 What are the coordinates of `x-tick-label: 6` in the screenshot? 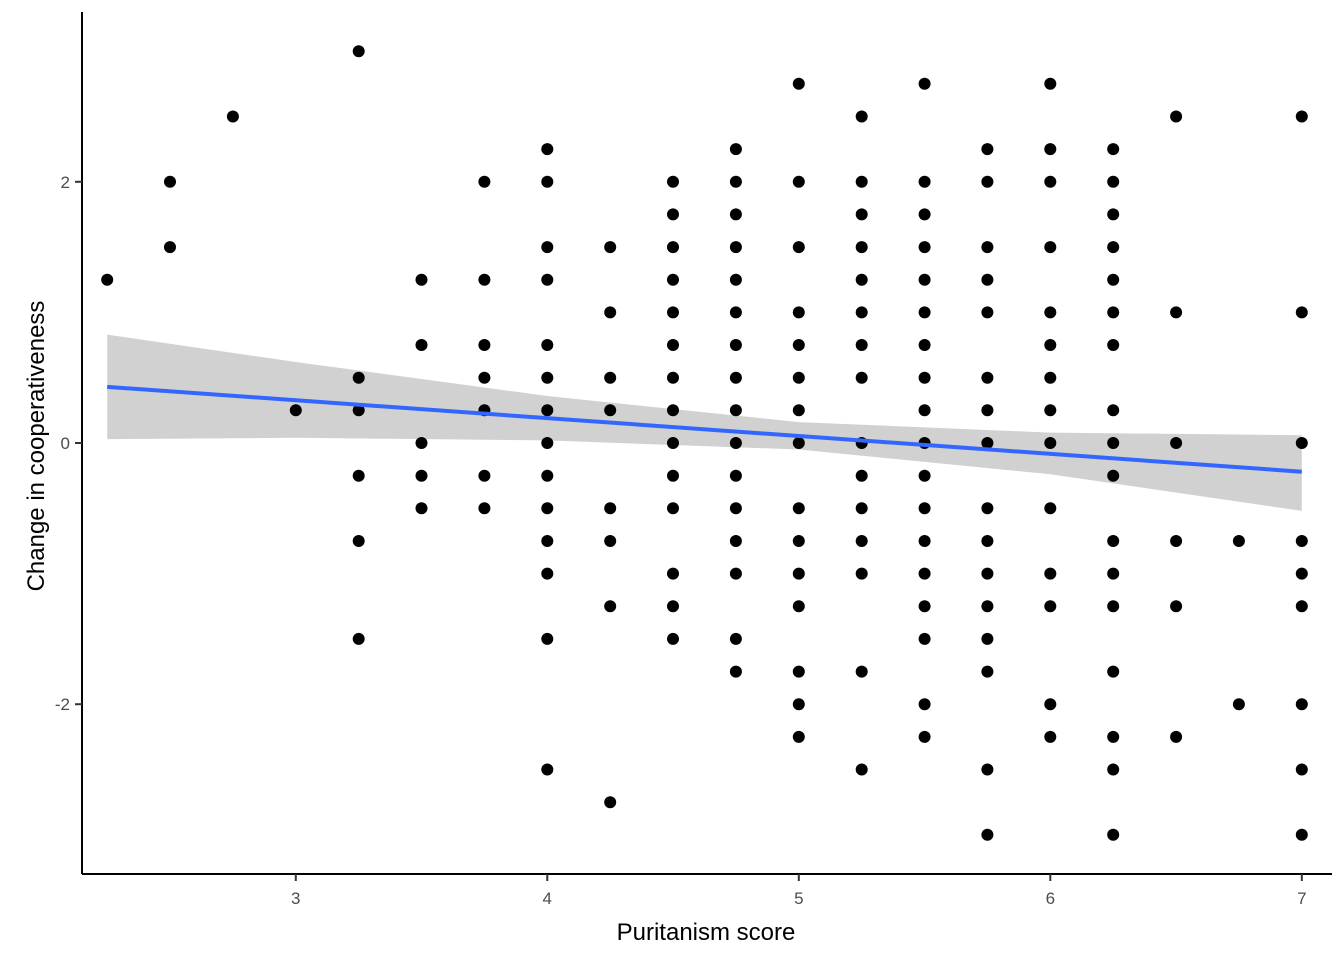 It's located at (1050, 898).